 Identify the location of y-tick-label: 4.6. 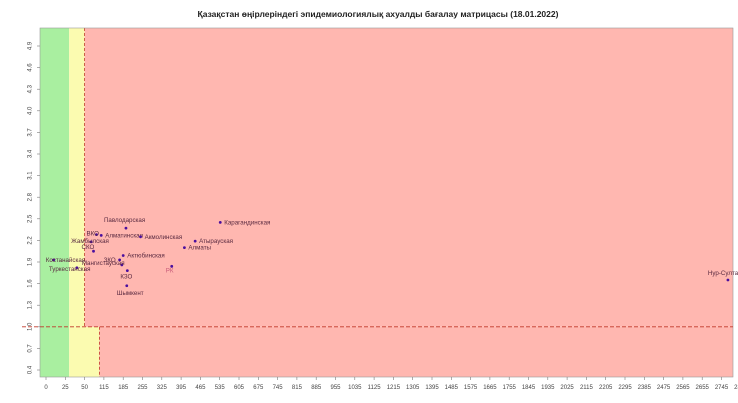
(31, 67).